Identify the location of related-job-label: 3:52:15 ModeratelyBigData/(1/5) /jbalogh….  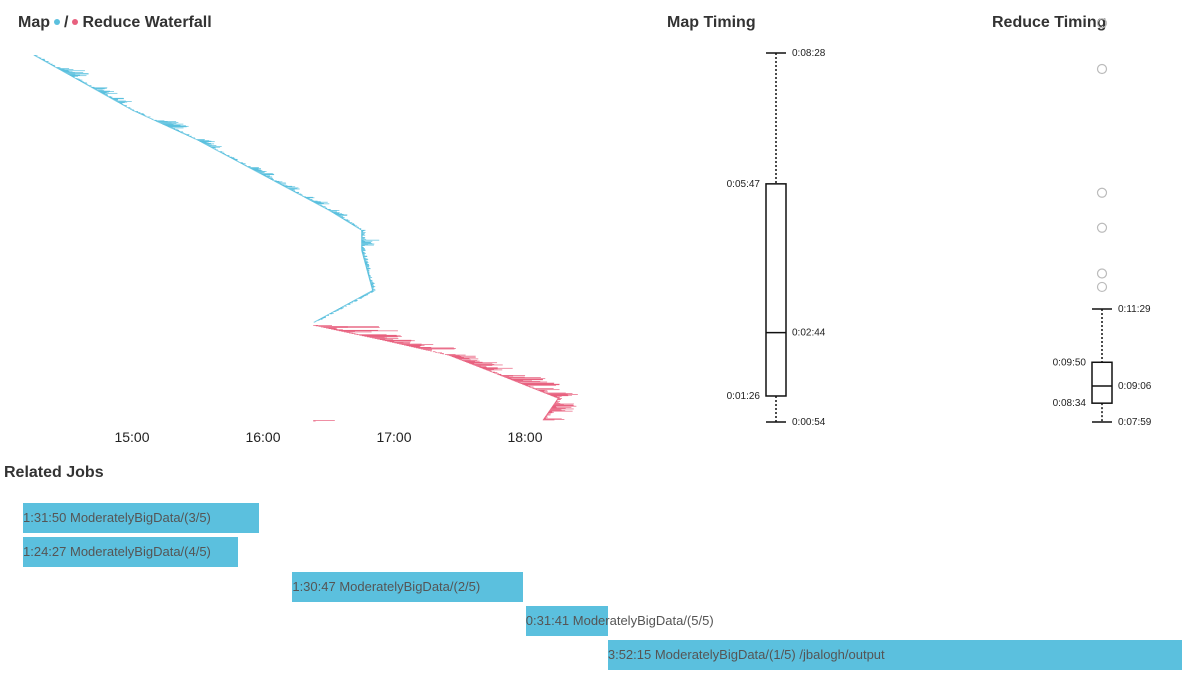
(746, 654).